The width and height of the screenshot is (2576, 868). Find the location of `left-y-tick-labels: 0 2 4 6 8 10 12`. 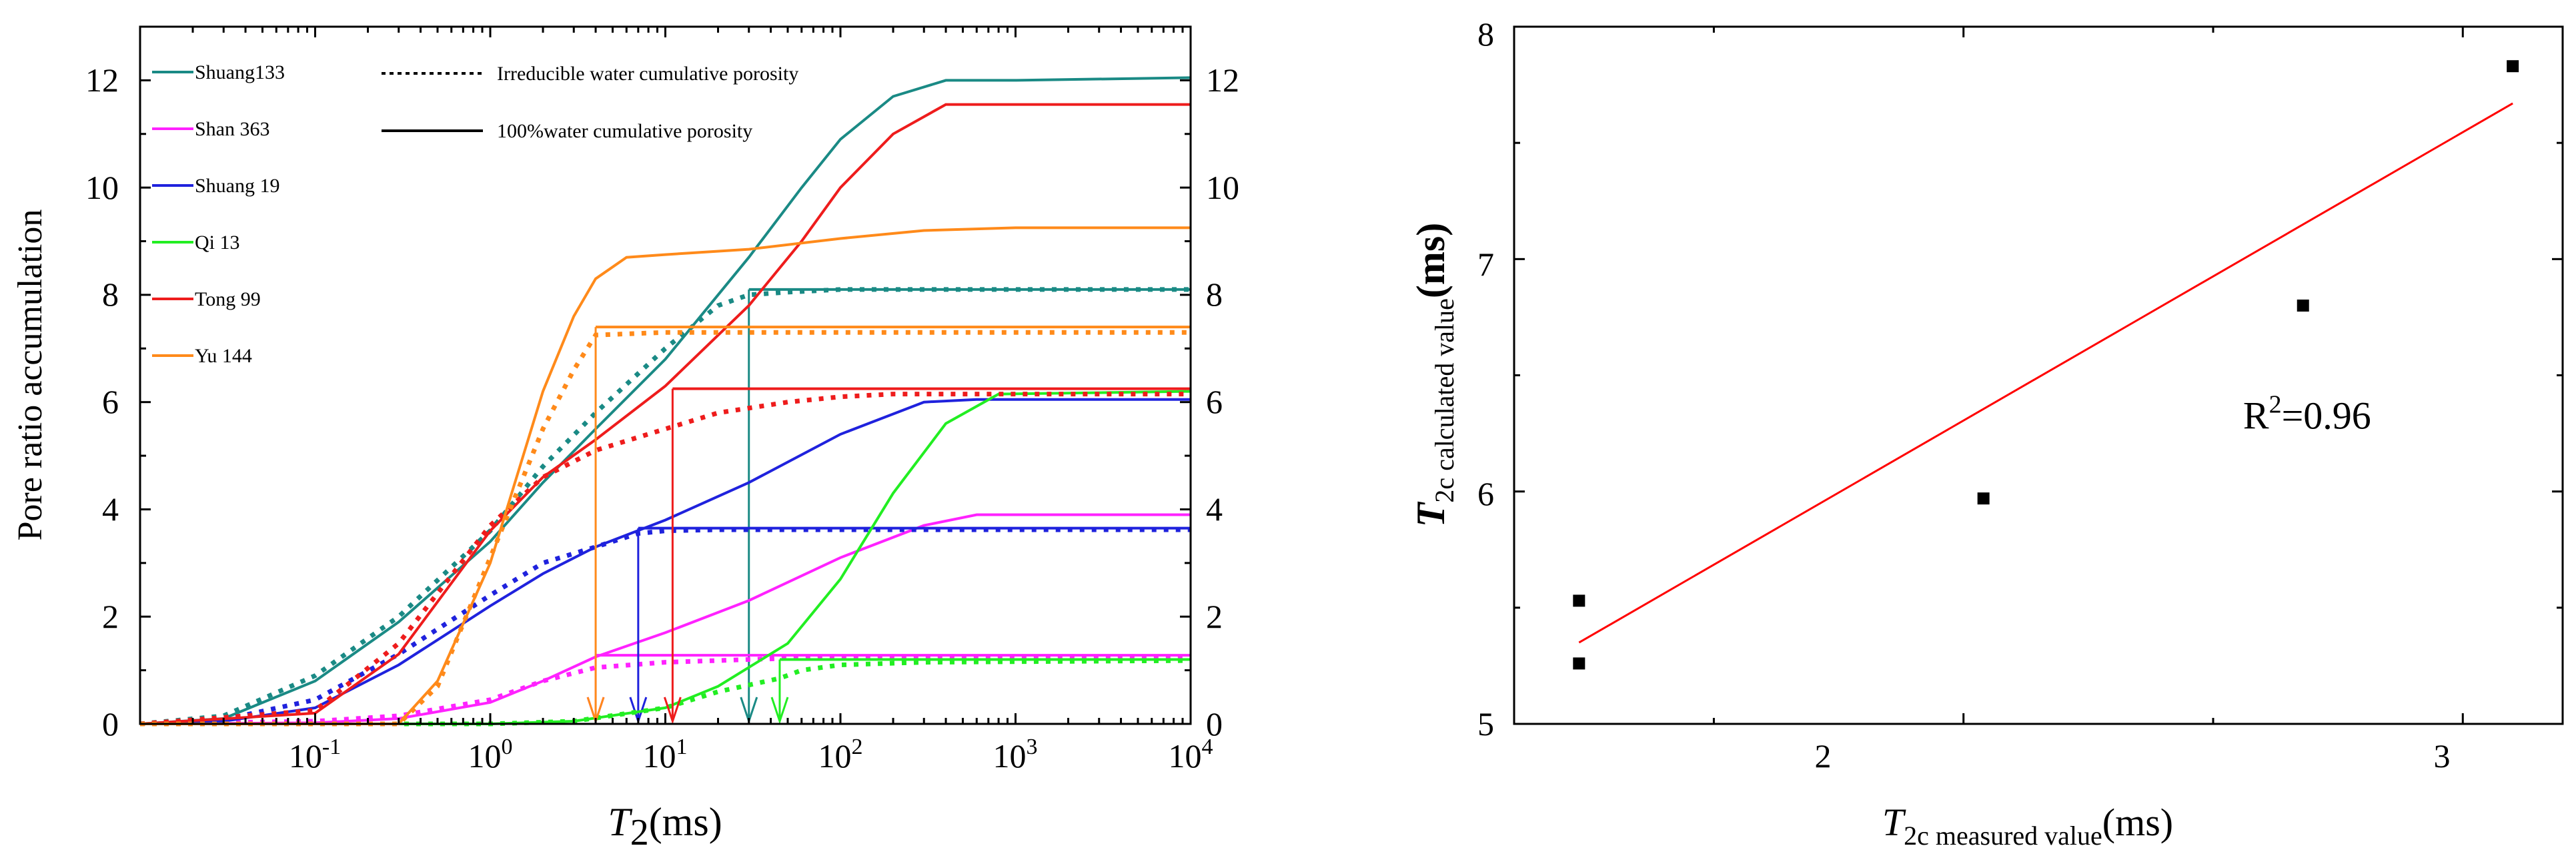

left-y-tick-labels: 0 2 4 6 8 10 12 is located at coordinates (102, 402).